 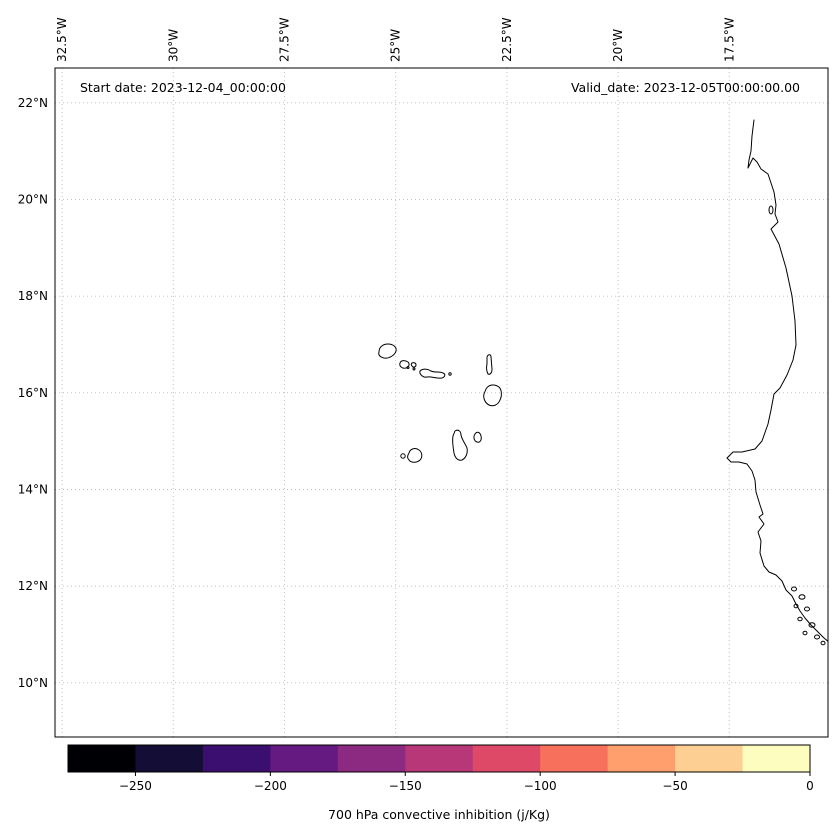 I want to click on lon-tick-label: 30°W, so click(x=173, y=45).